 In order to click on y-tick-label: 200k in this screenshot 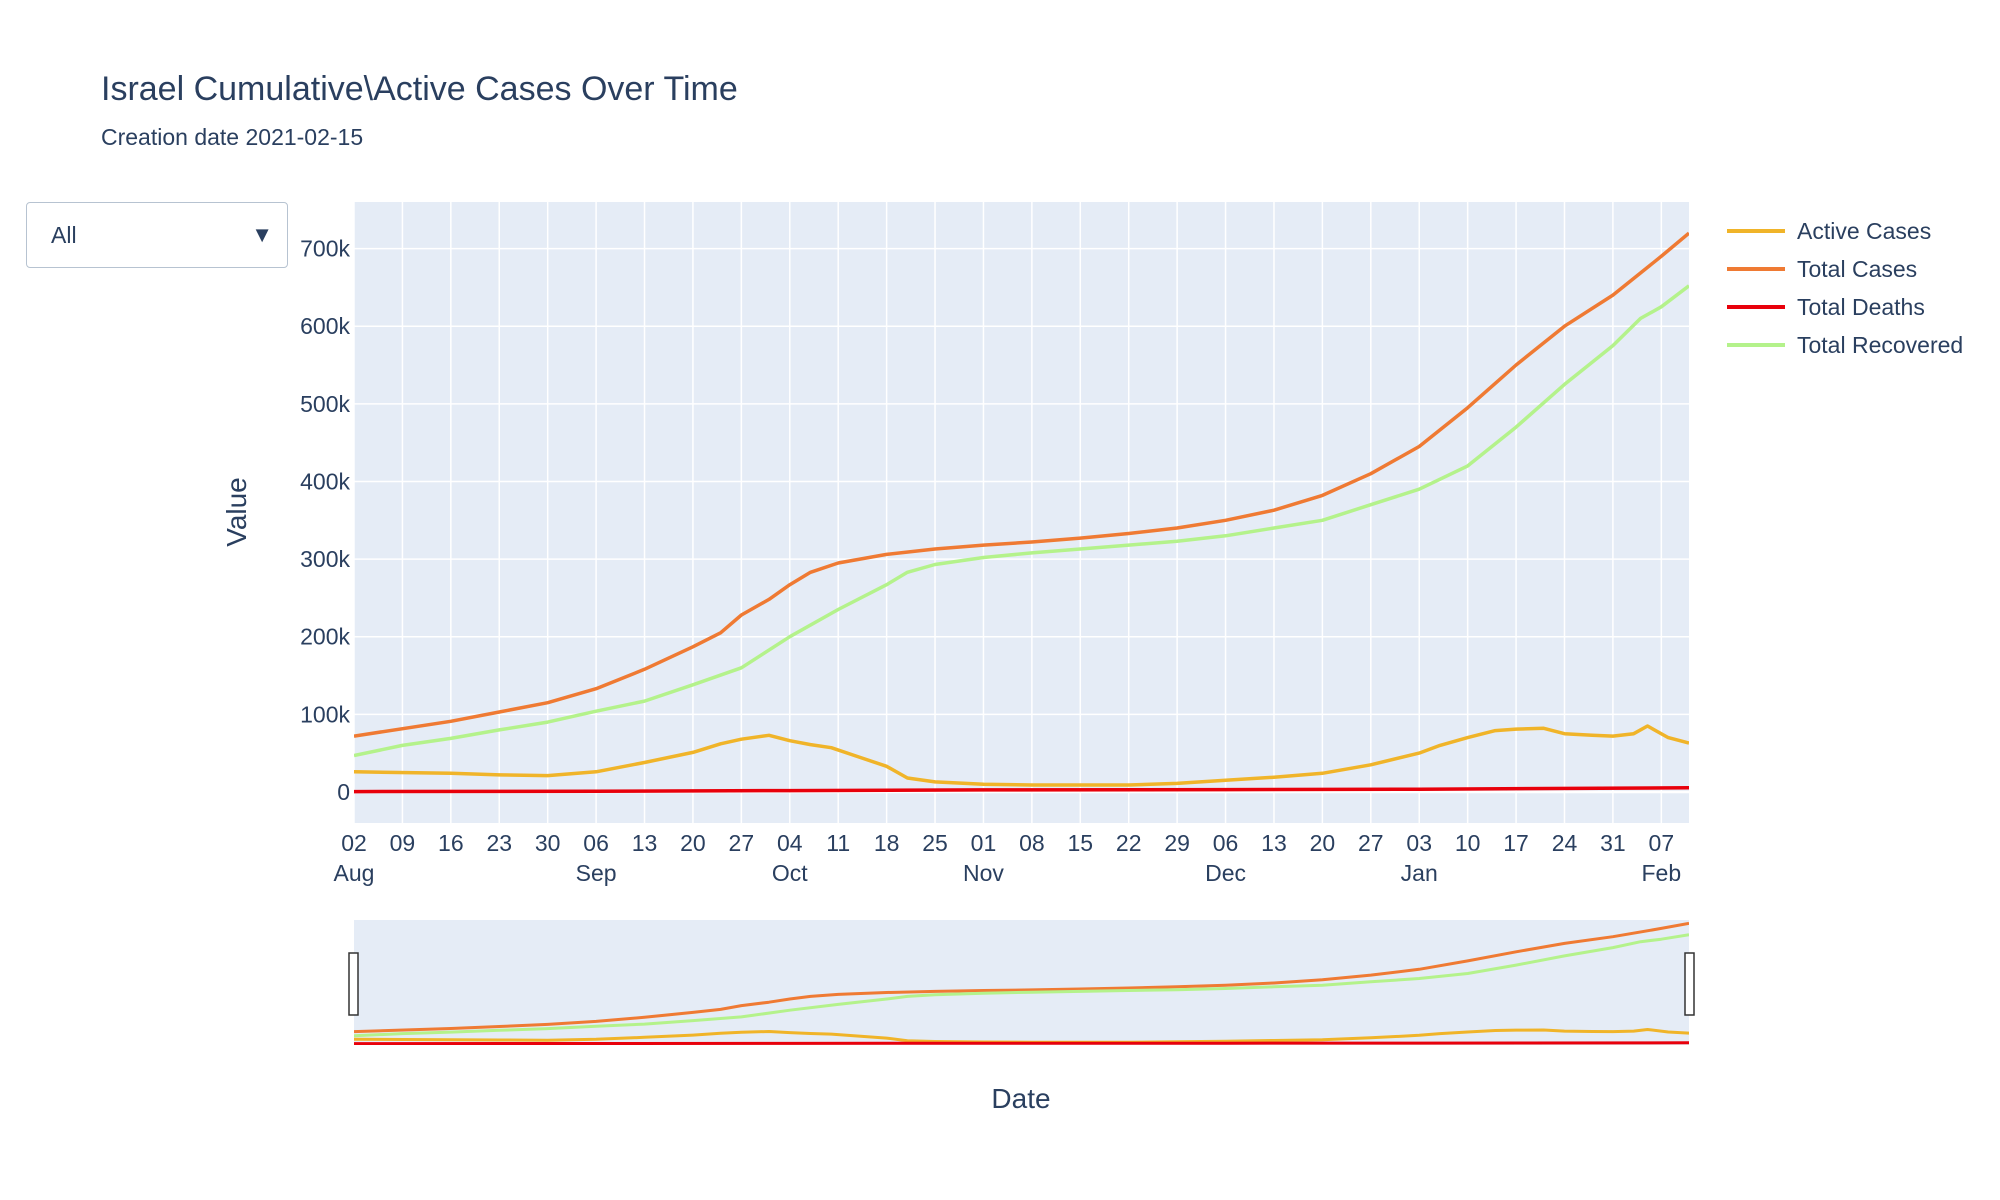, I will do `click(325, 637)`.